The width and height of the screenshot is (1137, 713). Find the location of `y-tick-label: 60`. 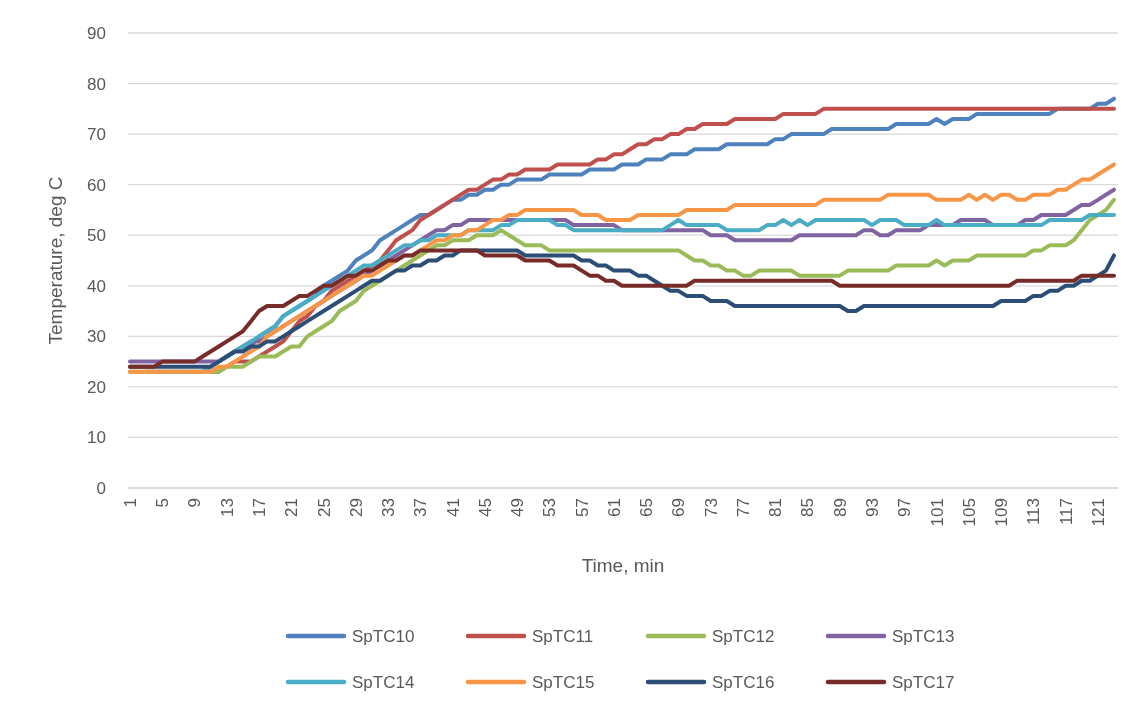

y-tick-label: 60 is located at coordinates (96, 185).